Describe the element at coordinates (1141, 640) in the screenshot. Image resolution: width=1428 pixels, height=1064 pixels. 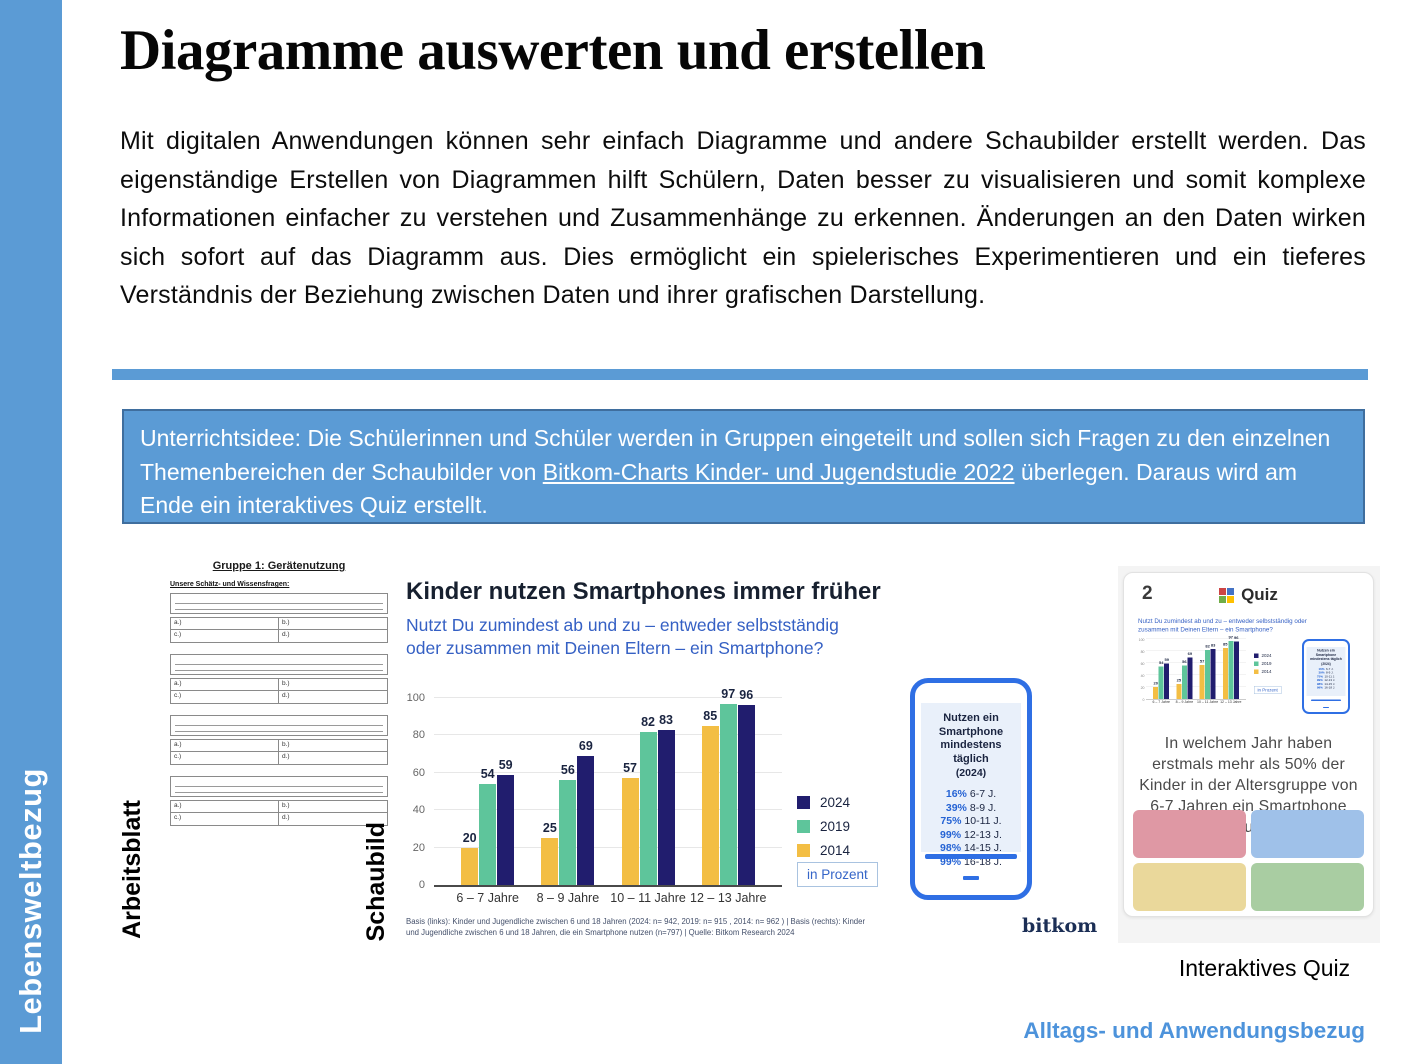
I see `y-tick-label: 100` at that location.